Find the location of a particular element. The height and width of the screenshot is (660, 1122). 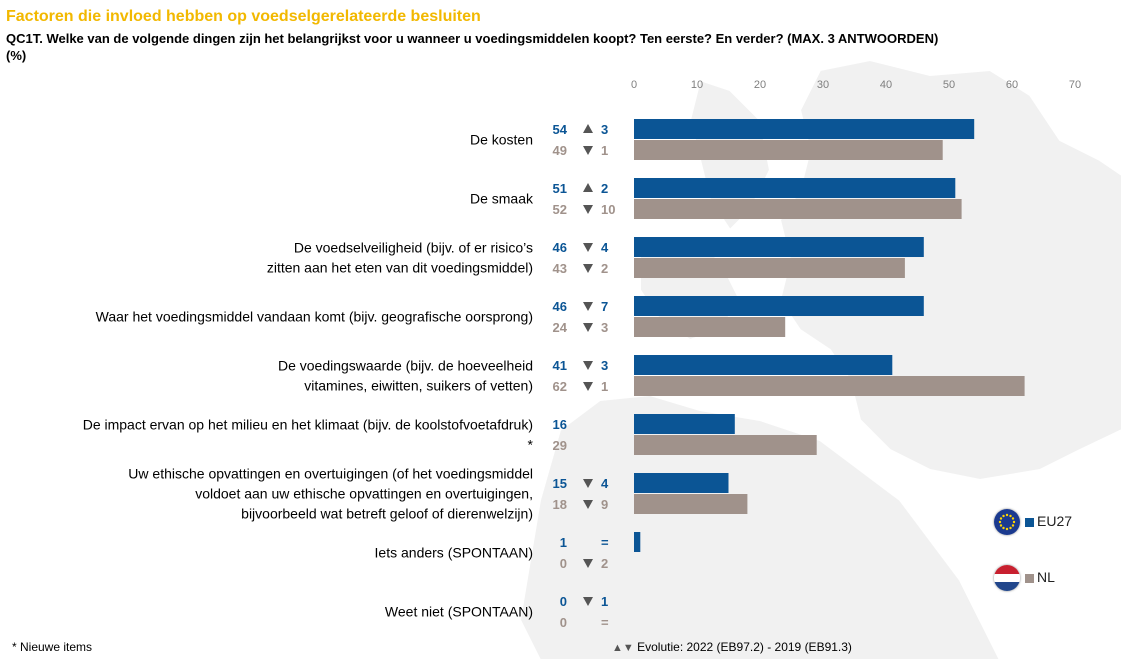

value-label-eu27: 41 is located at coordinates (560, 365).